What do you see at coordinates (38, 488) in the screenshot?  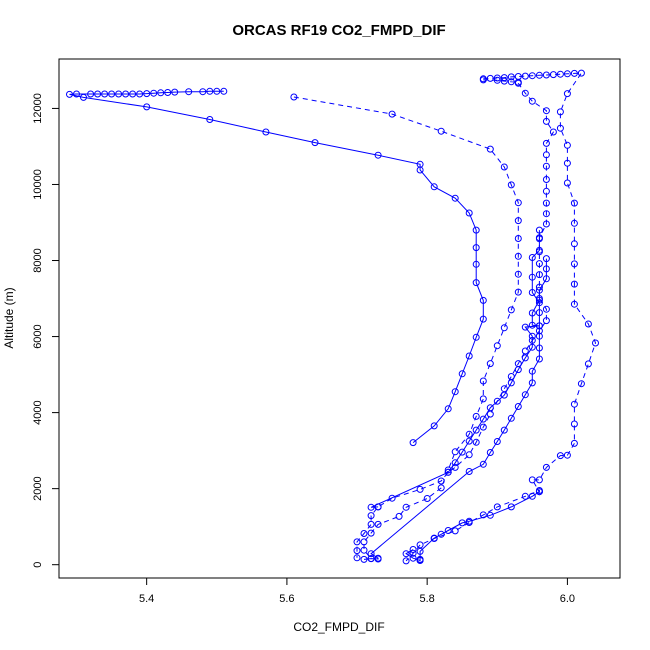 I see `y-tick-label: 2000` at bounding box center [38, 488].